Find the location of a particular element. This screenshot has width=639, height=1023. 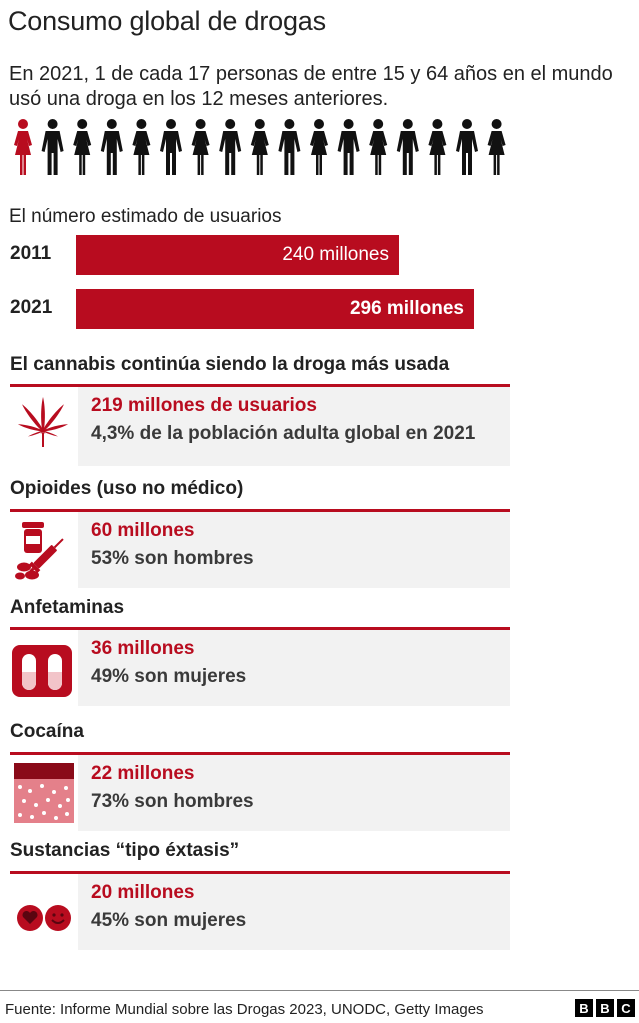

bar-2021: 296 millones is located at coordinates (275, 309).